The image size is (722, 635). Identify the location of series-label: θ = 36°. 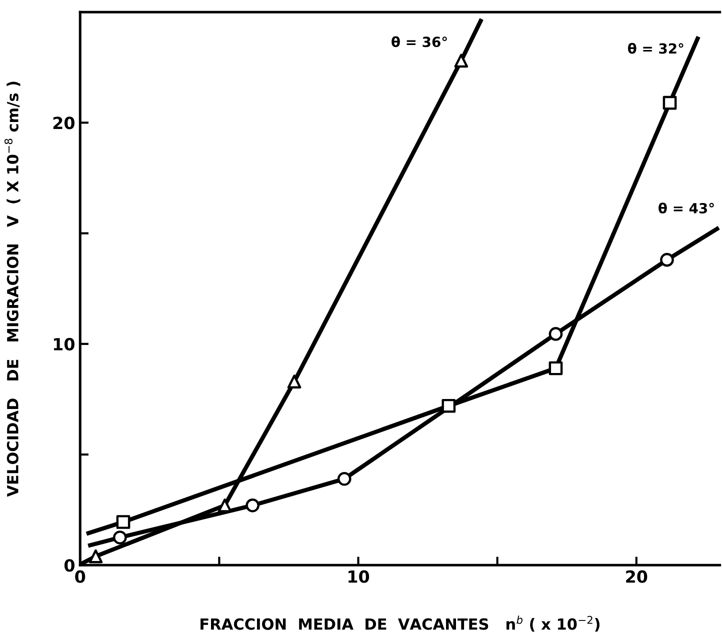
(419, 42).